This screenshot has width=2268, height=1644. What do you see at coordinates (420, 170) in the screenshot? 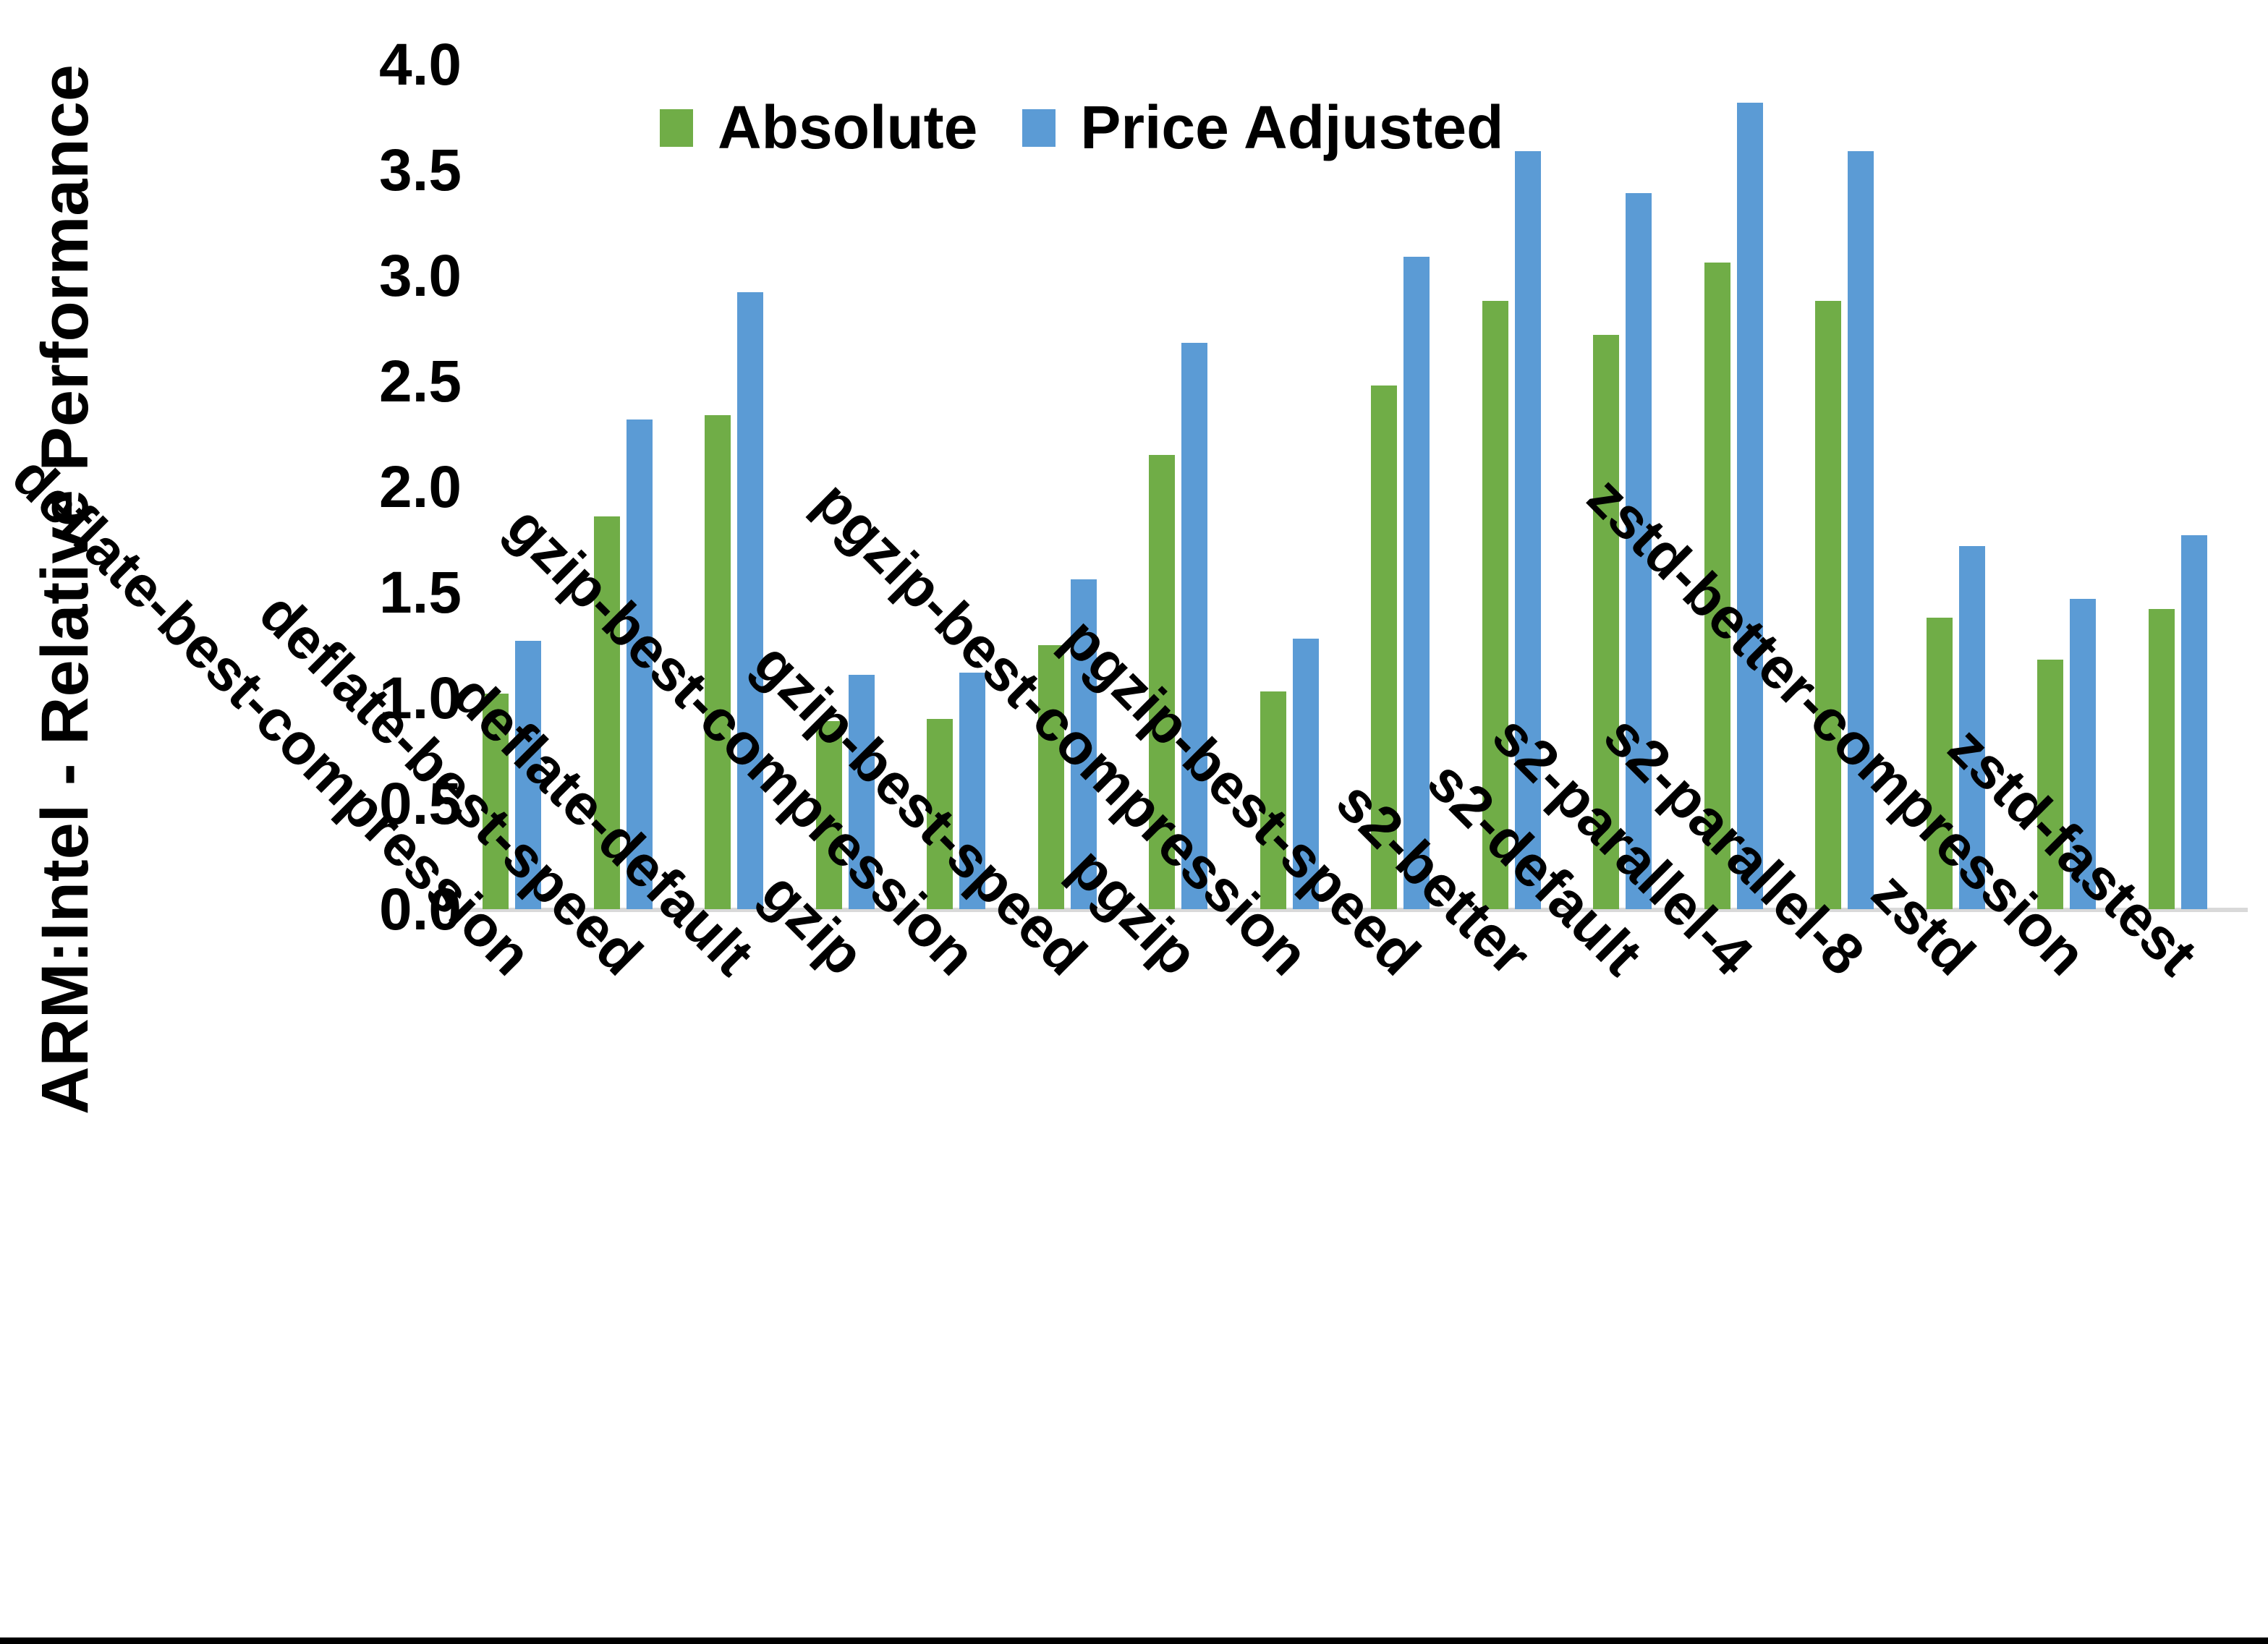
I see `y-tick-label: 3.5` at bounding box center [420, 170].